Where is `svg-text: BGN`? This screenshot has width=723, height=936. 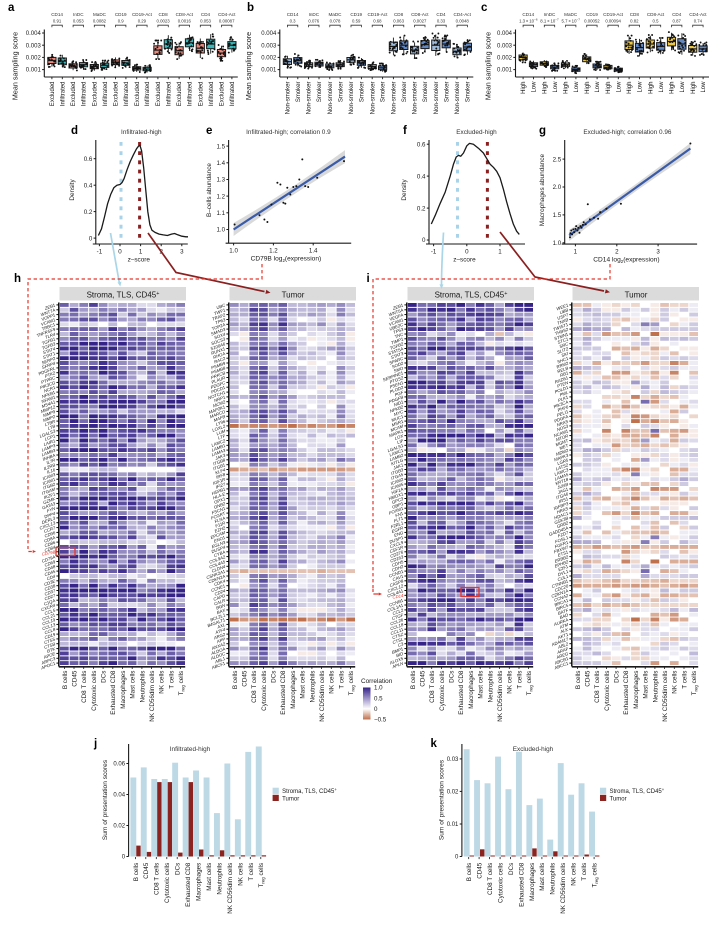
svg-text: BGN is located at coordinates (220, 606).